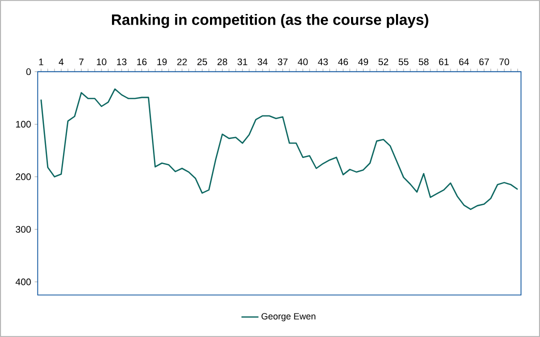 This screenshot has width=540, height=337. What do you see at coordinates (28, 72) in the screenshot?
I see `y-tick-label: 0` at bounding box center [28, 72].